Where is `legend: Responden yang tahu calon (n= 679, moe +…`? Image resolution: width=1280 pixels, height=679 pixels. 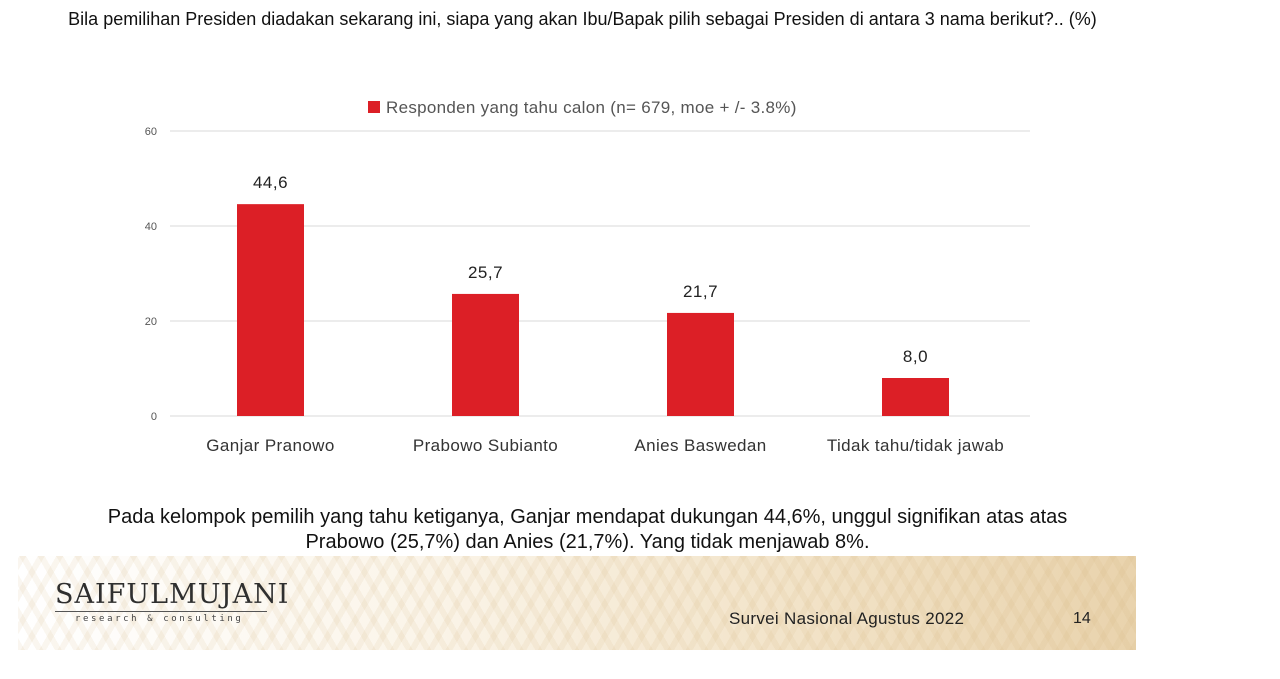 legend: Responden yang tahu calon (n= 679, moe +… is located at coordinates (582, 107).